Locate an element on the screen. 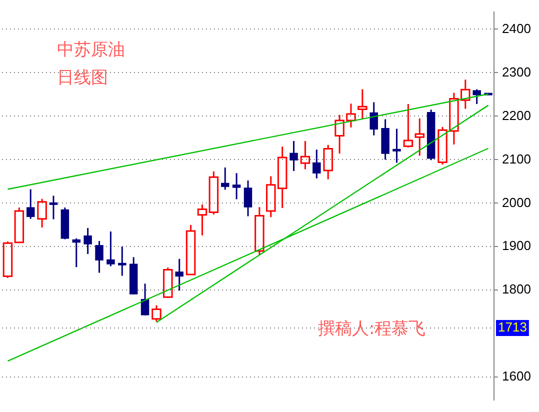 The width and height of the screenshot is (539, 412). annotation: 日线图 is located at coordinates (82, 78).